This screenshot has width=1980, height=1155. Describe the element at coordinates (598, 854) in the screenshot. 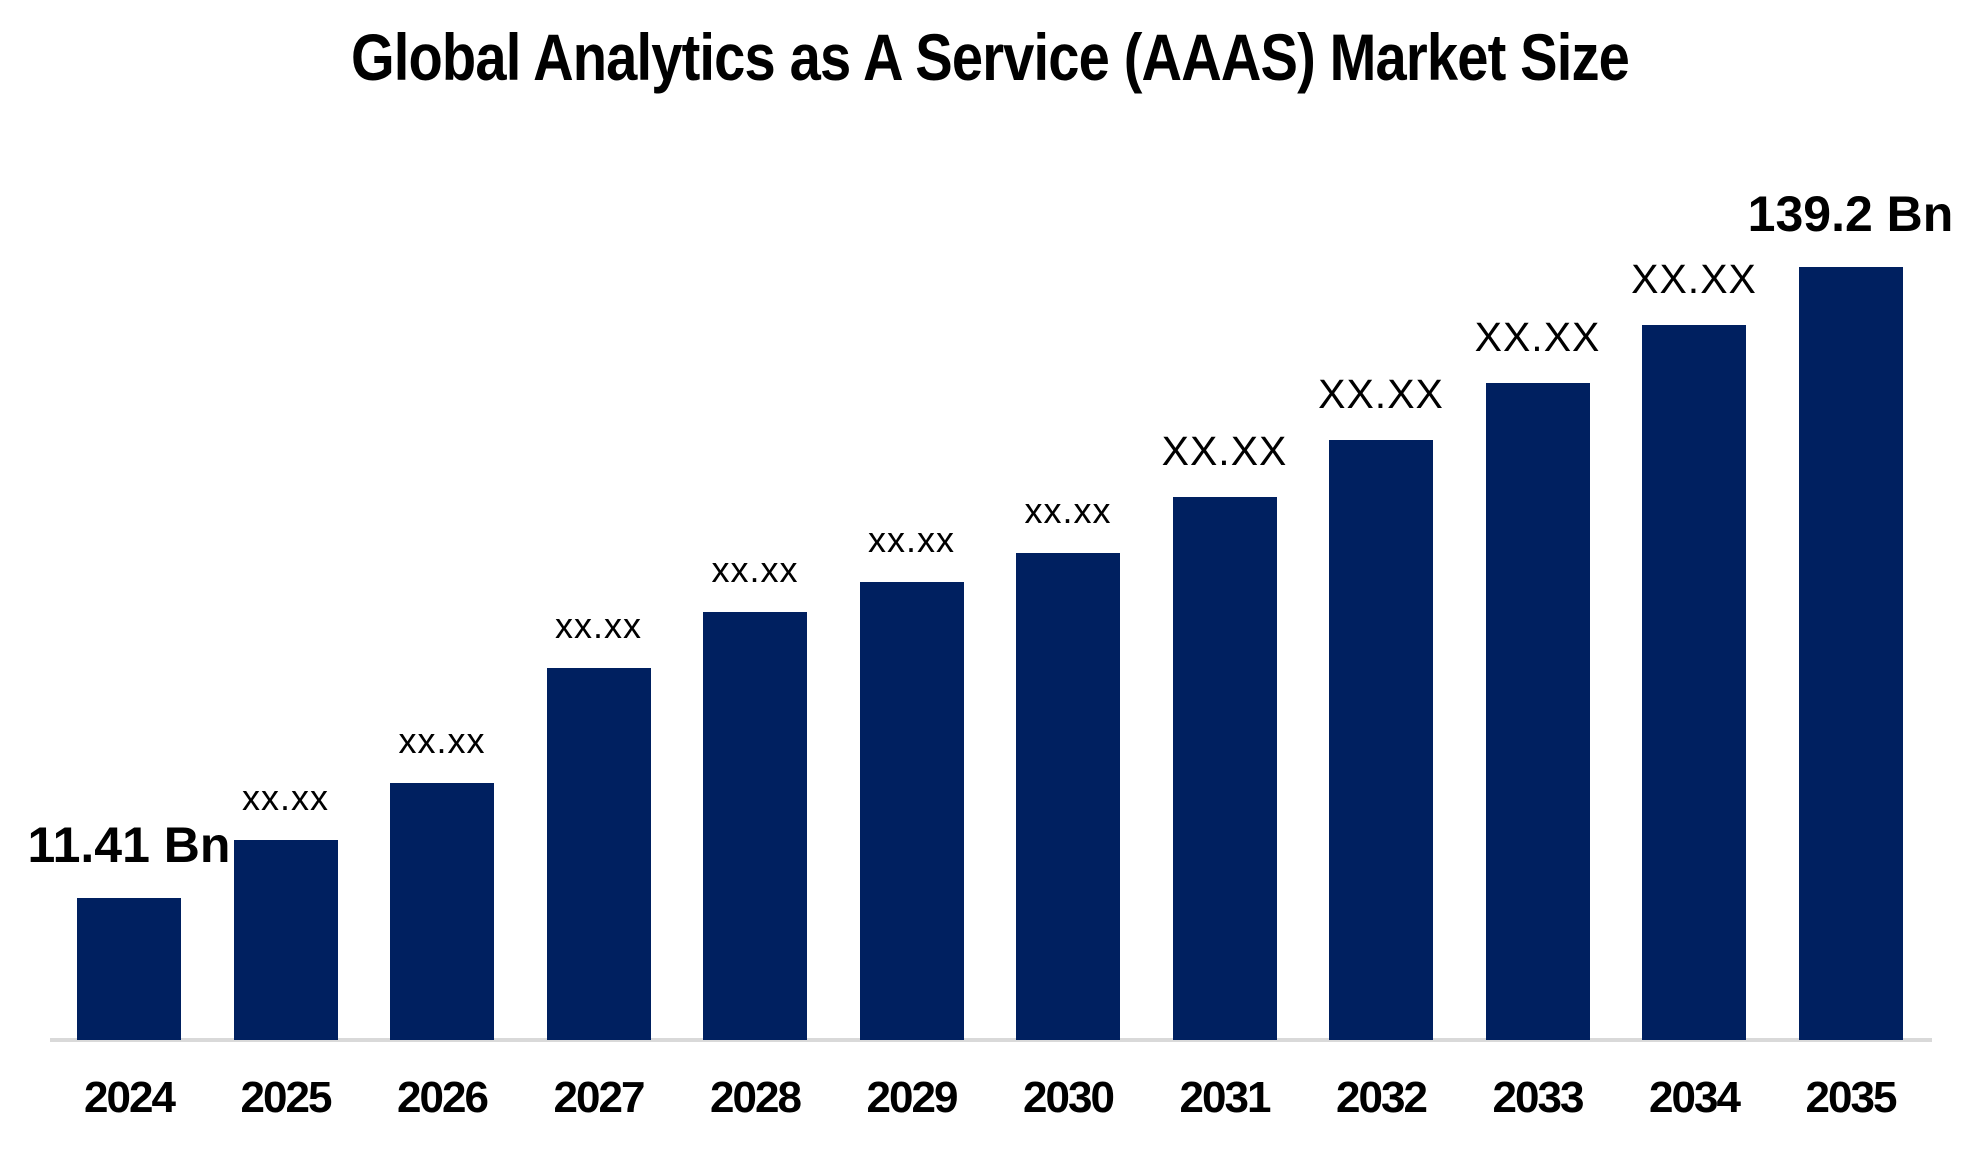

I see `bar-2027` at that location.